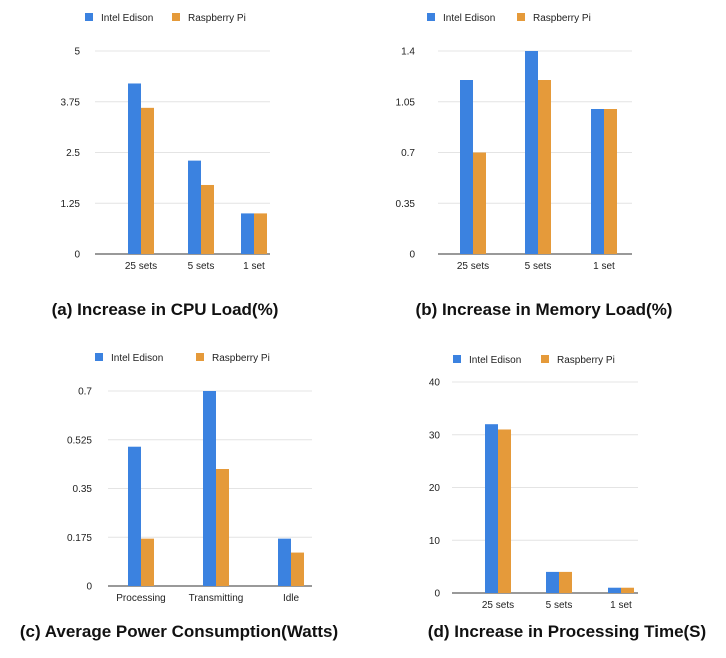 The height and width of the screenshot is (658, 726). Describe the element at coordinates (567, 631) in the screenshot. I see `panel-caption: (d) Increase in Processing Time(S)` at that location.